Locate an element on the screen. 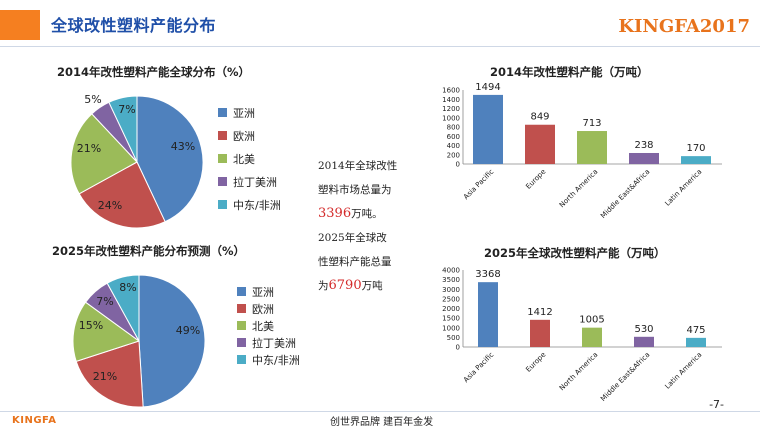  summary-line: 为6790万吨 is located at coordinates (350, 285).